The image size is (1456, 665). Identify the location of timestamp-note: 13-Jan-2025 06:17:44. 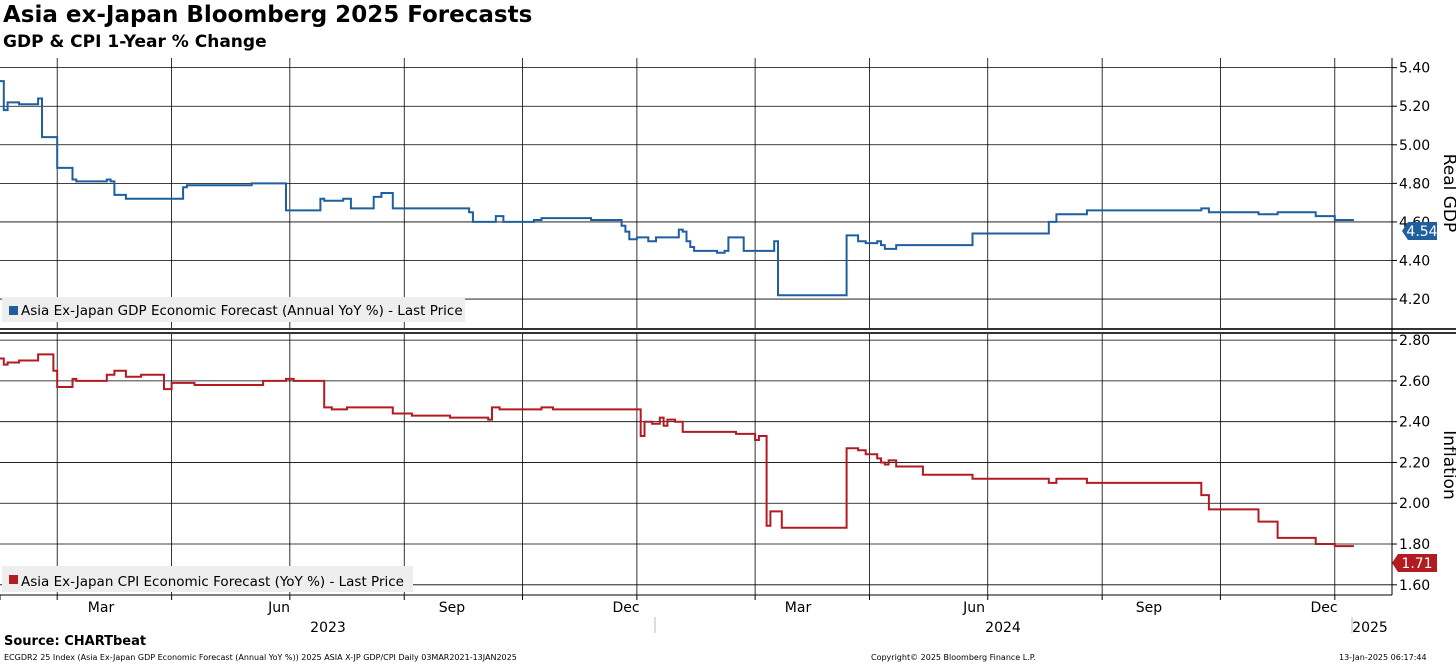
(1383, 657).